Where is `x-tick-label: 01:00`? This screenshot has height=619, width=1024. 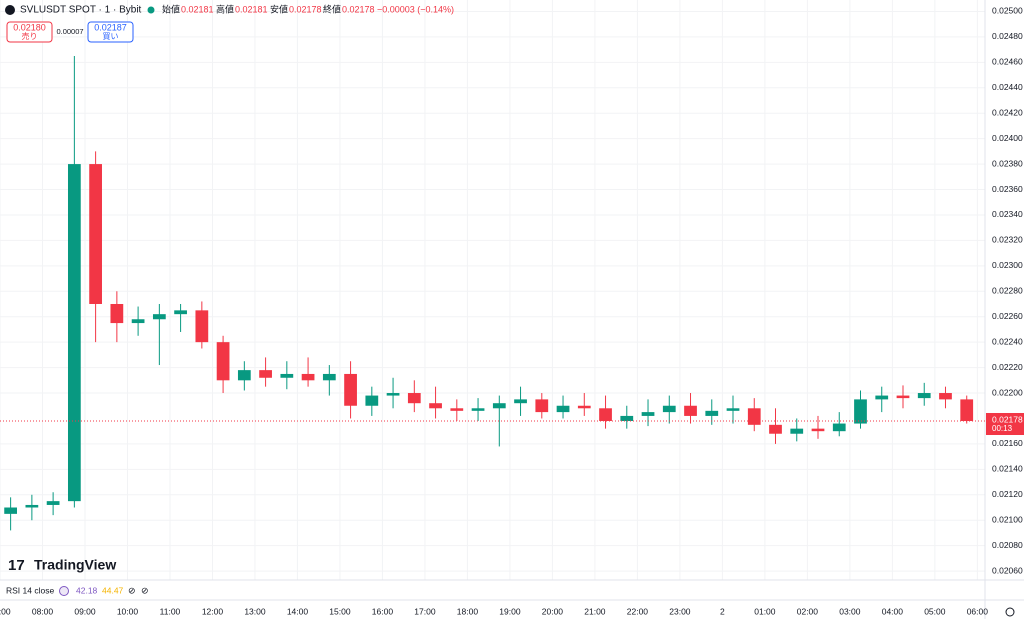
x-tick-label: 01:00 is located at coordinates (765, 611).